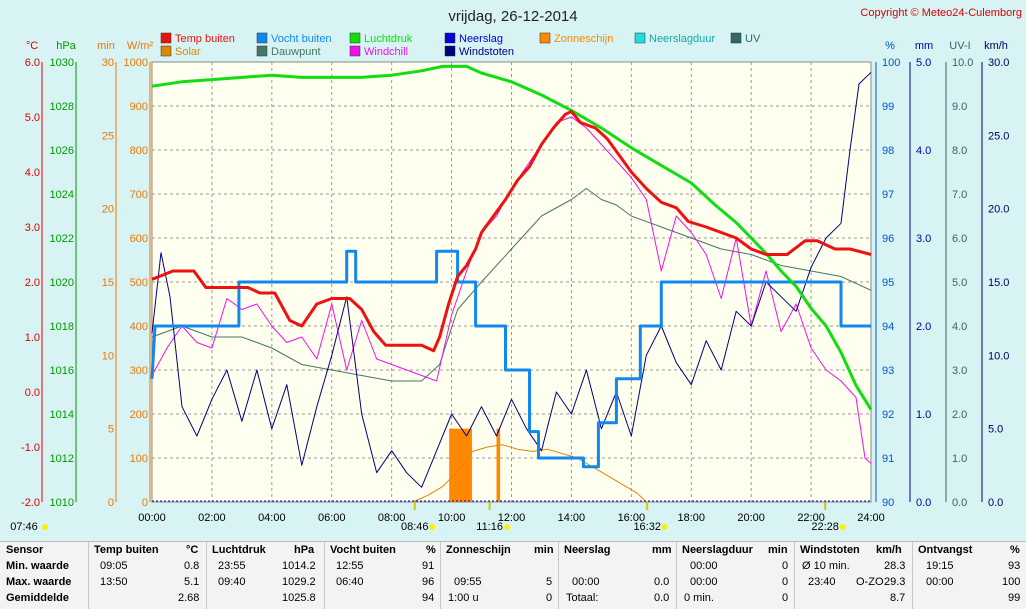  Describe the element at coordinates (139, 459) in the screenshot. I see `axis-tick-3: 100` at that location.